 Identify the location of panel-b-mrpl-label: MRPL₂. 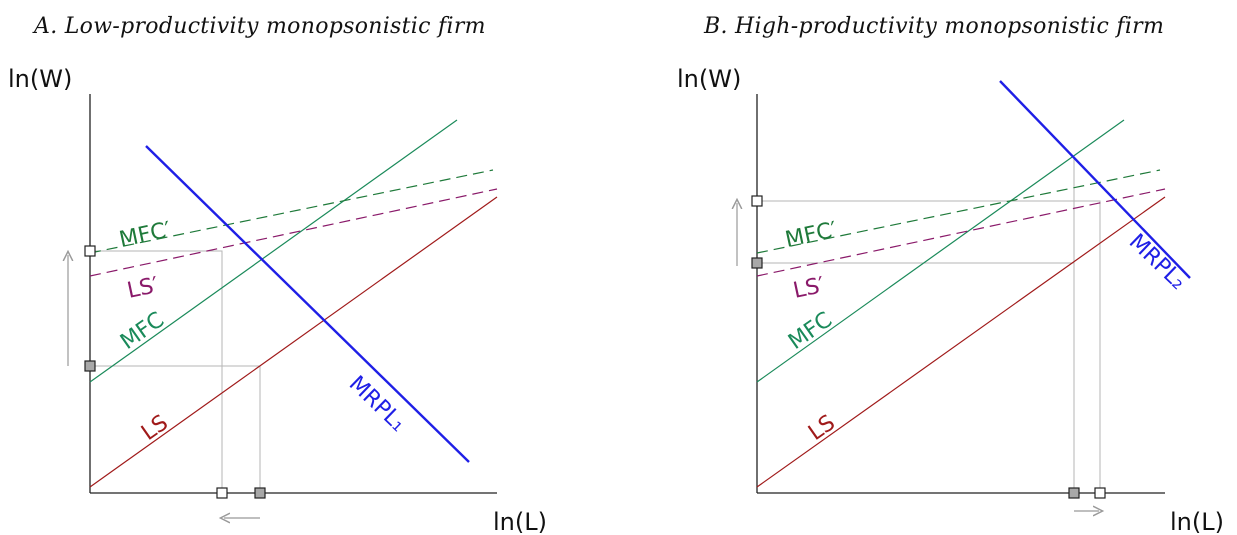
(1157, 262).